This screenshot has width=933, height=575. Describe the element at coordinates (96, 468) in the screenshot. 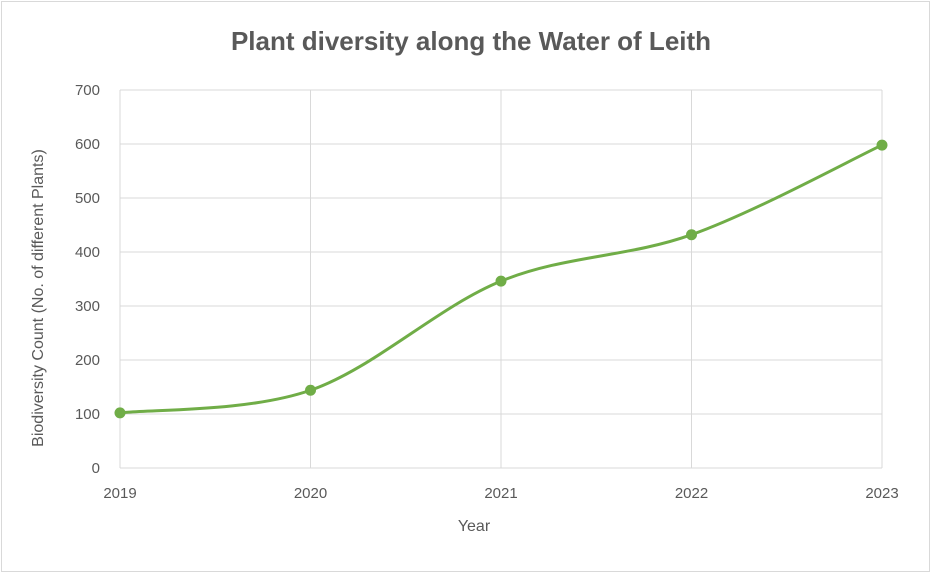

I see `y-tick-label: 0` at that location.